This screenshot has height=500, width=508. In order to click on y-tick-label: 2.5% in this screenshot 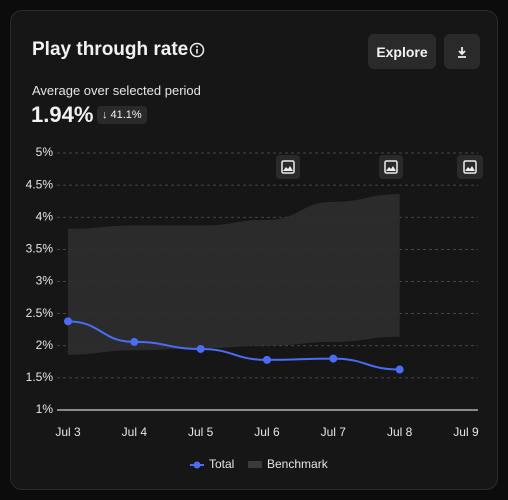, I will do `click(40, 313)`.